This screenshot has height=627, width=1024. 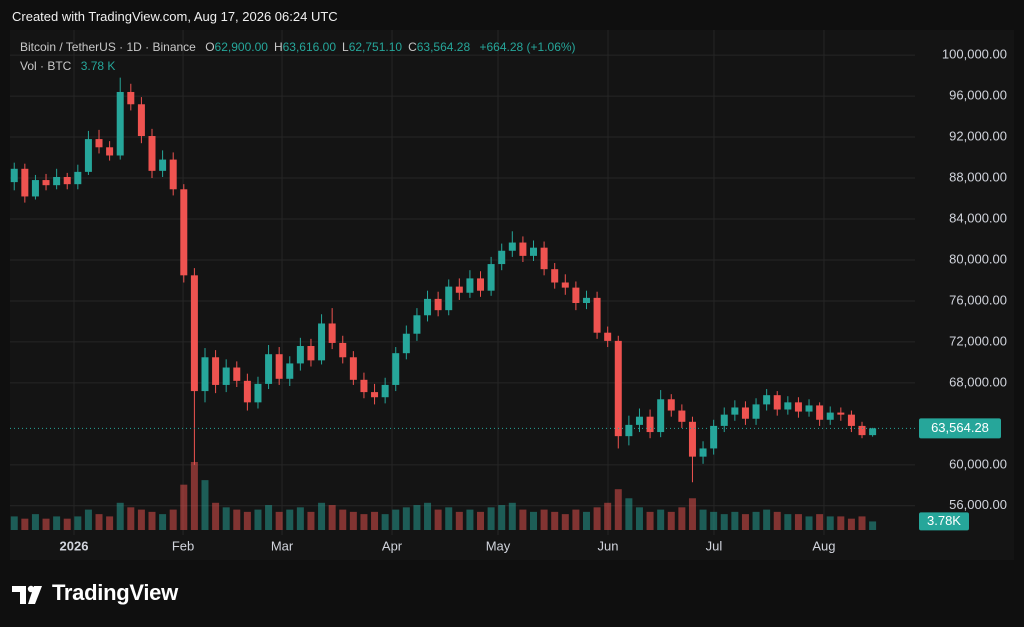 I want to click on ohlc-key: O, so click(x=210, y=47).